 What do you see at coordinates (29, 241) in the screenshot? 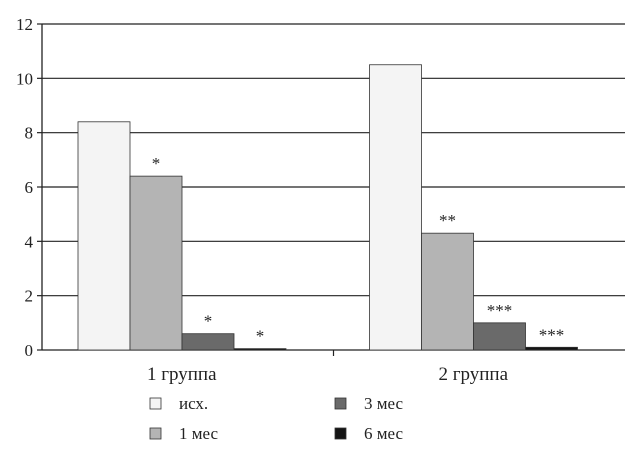
I see `y-tick-label: 4` at bounding box center [29, 241].